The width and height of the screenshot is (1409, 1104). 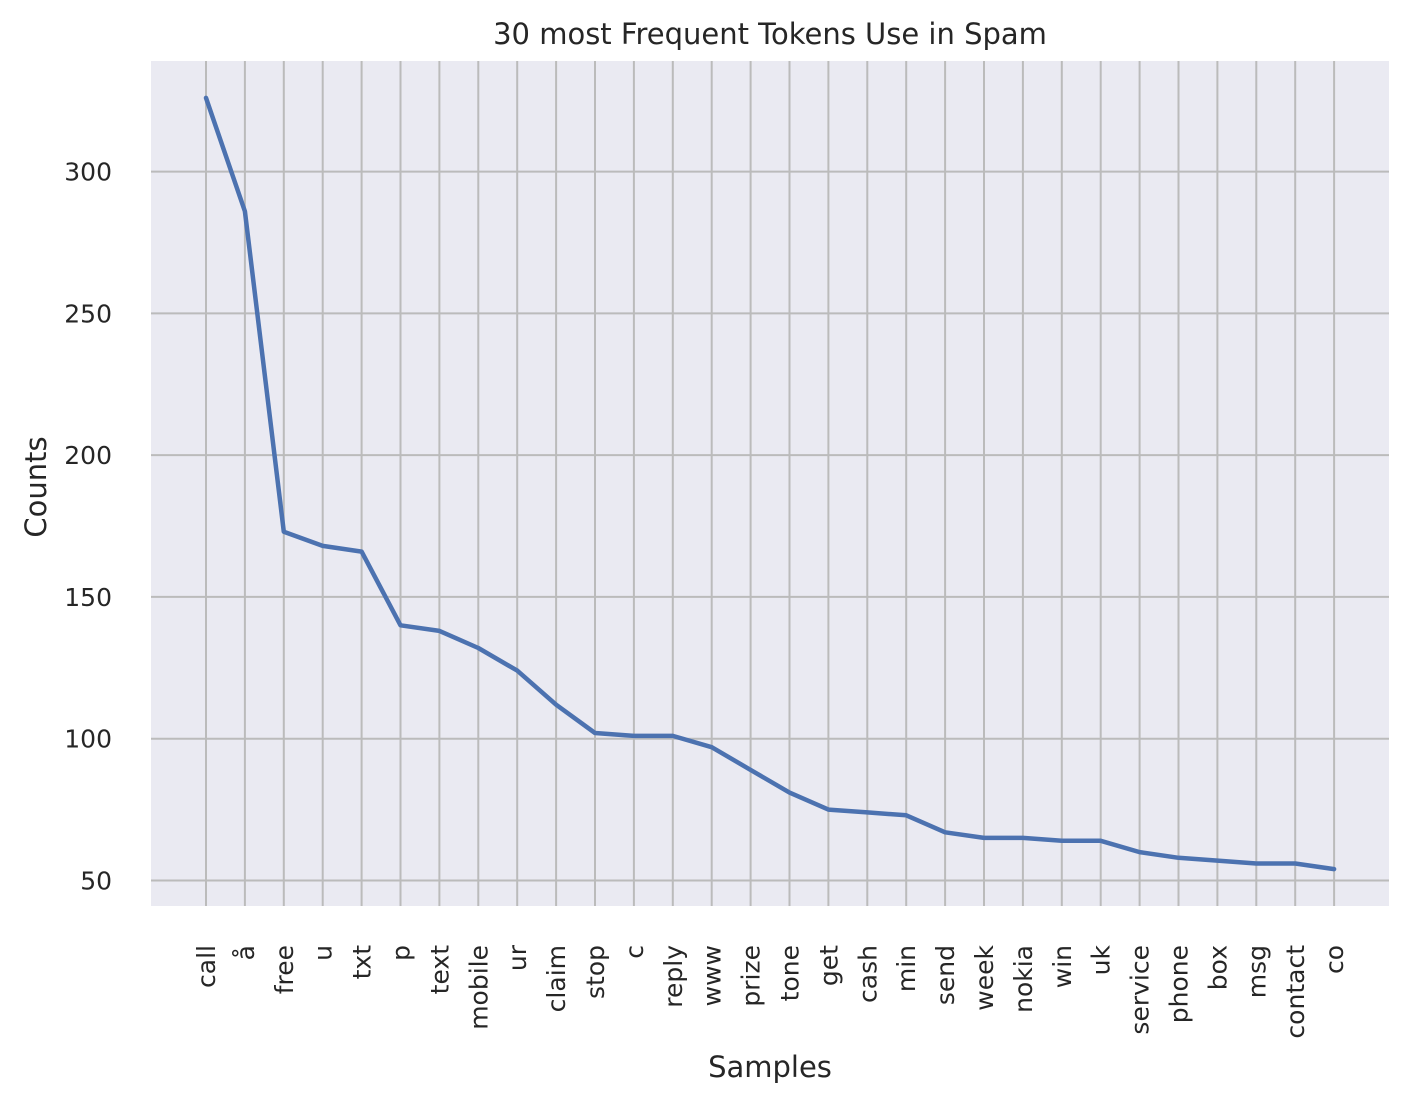 I want to click on x-tick-label: get, so click(x=828, y=965).